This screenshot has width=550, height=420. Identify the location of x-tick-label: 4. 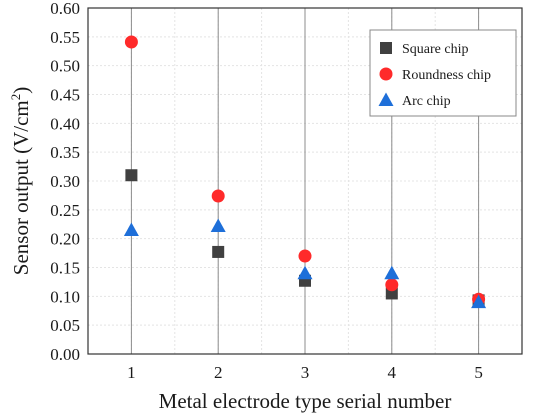
(392, 372).